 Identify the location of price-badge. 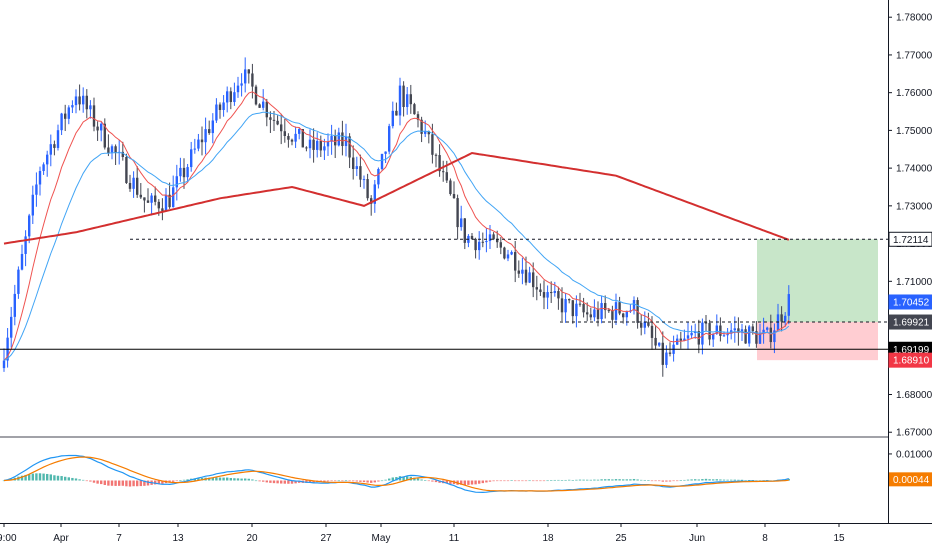
(910, 360).